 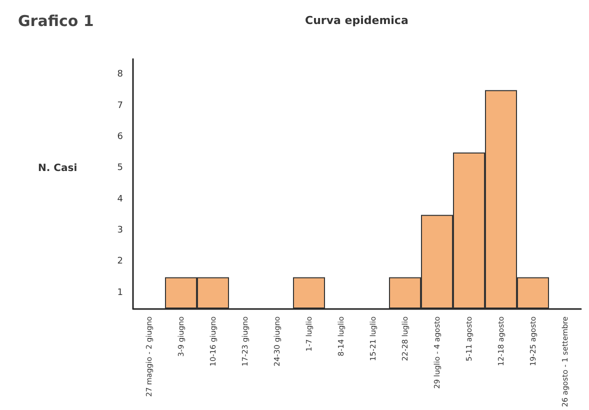 I want to click on y-tick-label: 5, so click(x=120, y=168).